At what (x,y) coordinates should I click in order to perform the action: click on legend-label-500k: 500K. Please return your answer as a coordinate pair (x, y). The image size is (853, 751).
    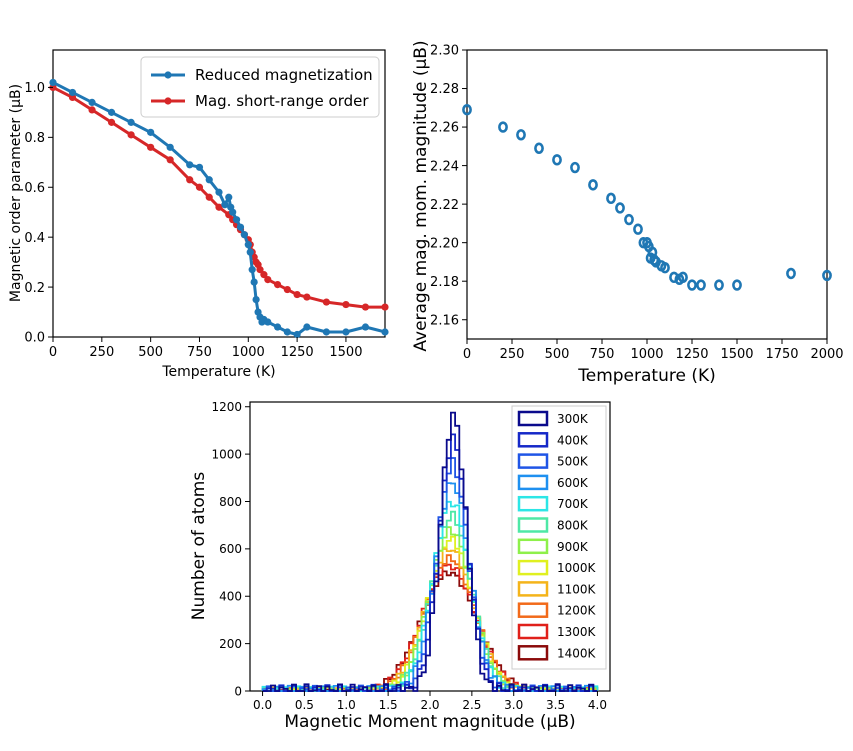
    Looking at the image, I should click on (573, 462).